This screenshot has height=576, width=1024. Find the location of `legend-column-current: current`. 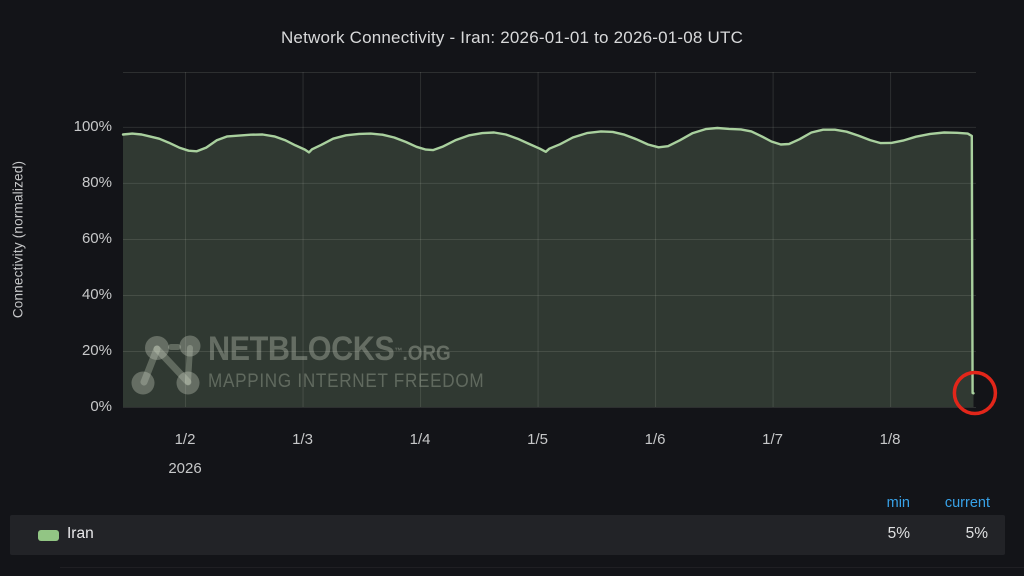

legend-column-current: current is located at coordinates (967, 503).